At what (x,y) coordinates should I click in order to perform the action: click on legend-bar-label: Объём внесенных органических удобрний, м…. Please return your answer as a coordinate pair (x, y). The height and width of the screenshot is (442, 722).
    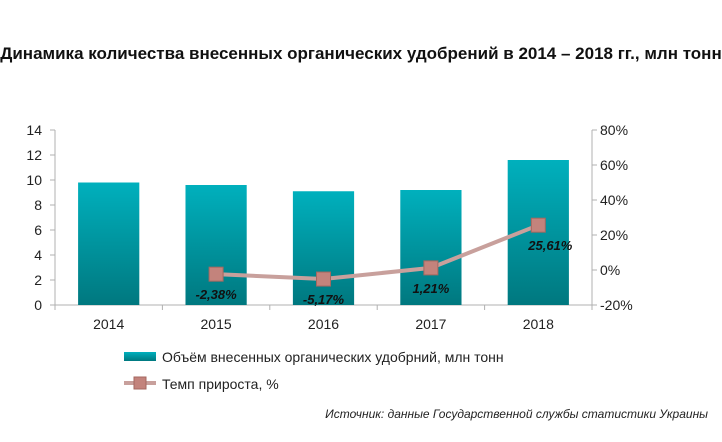
    Looking at the image, I should click on (333, 357).